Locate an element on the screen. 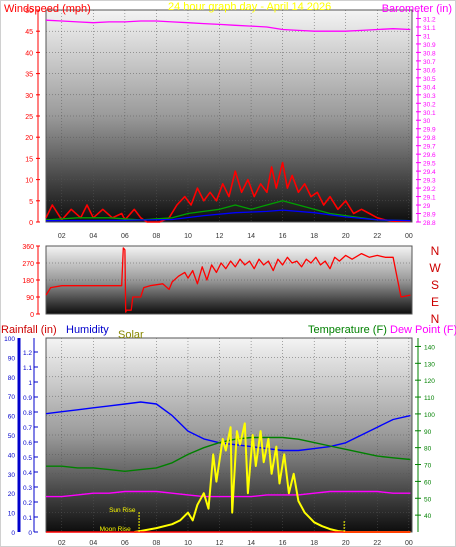 The height and width of the screenshot is (547, 456). wind-x-tick-label-7: 16 is located at coordinates (283, 236).